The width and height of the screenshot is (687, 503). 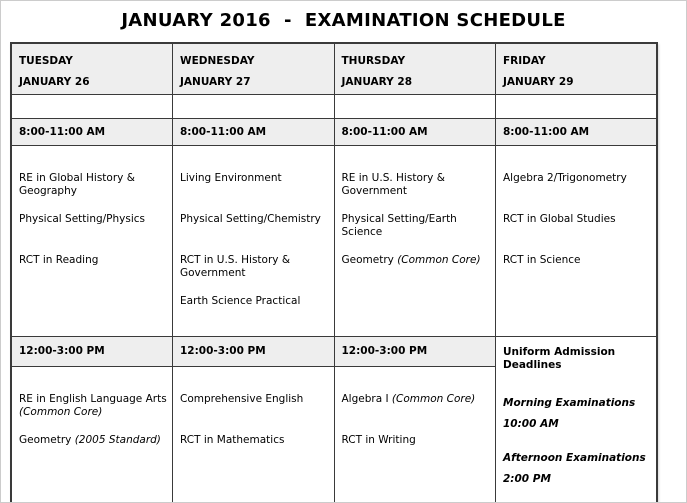 I want to click on day-date: JANUARY 26, so click(x=54, y=82).